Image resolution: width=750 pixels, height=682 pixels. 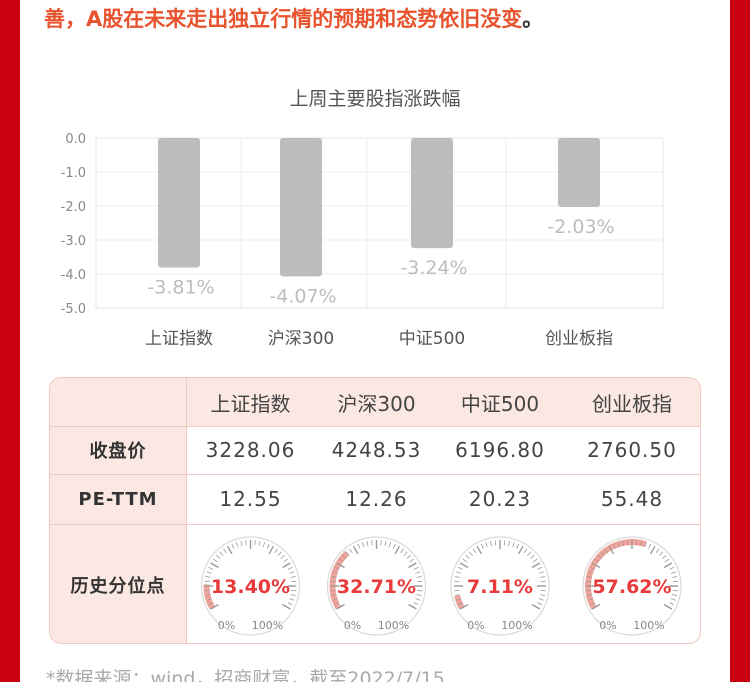 I want to click on bar, so click(x=179, y=203).